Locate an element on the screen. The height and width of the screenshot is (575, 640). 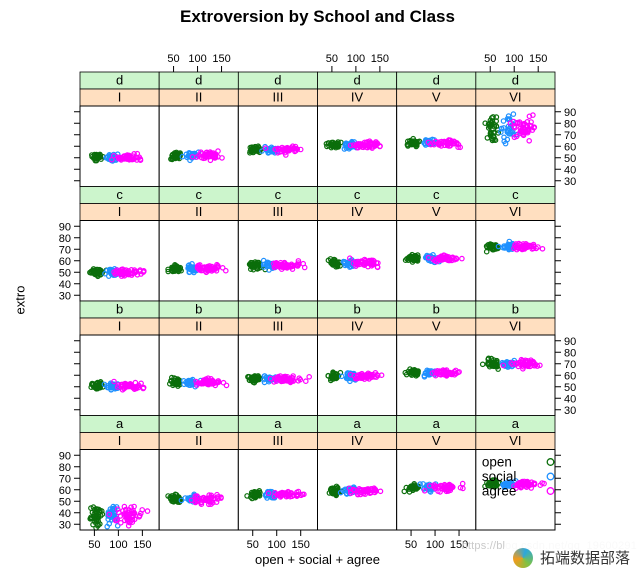
x-tick-label-top: 50 is located at coordinates (490, 59).